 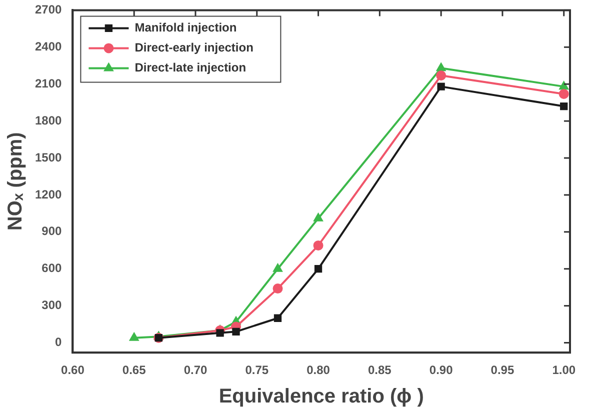 What do you see at coordinates (257, 370) in the screenshot?
I see `x-tick-label: 0.75` at bounding box center [257, 370].